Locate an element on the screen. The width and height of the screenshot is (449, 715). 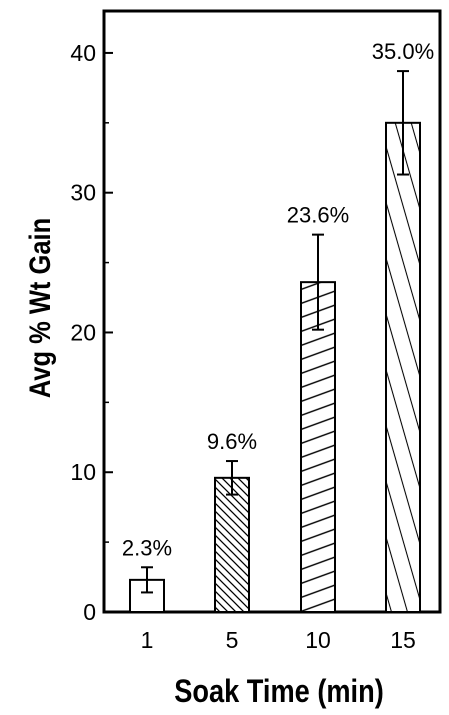
data-label: 2.3% is located at coordinates (147, 547).